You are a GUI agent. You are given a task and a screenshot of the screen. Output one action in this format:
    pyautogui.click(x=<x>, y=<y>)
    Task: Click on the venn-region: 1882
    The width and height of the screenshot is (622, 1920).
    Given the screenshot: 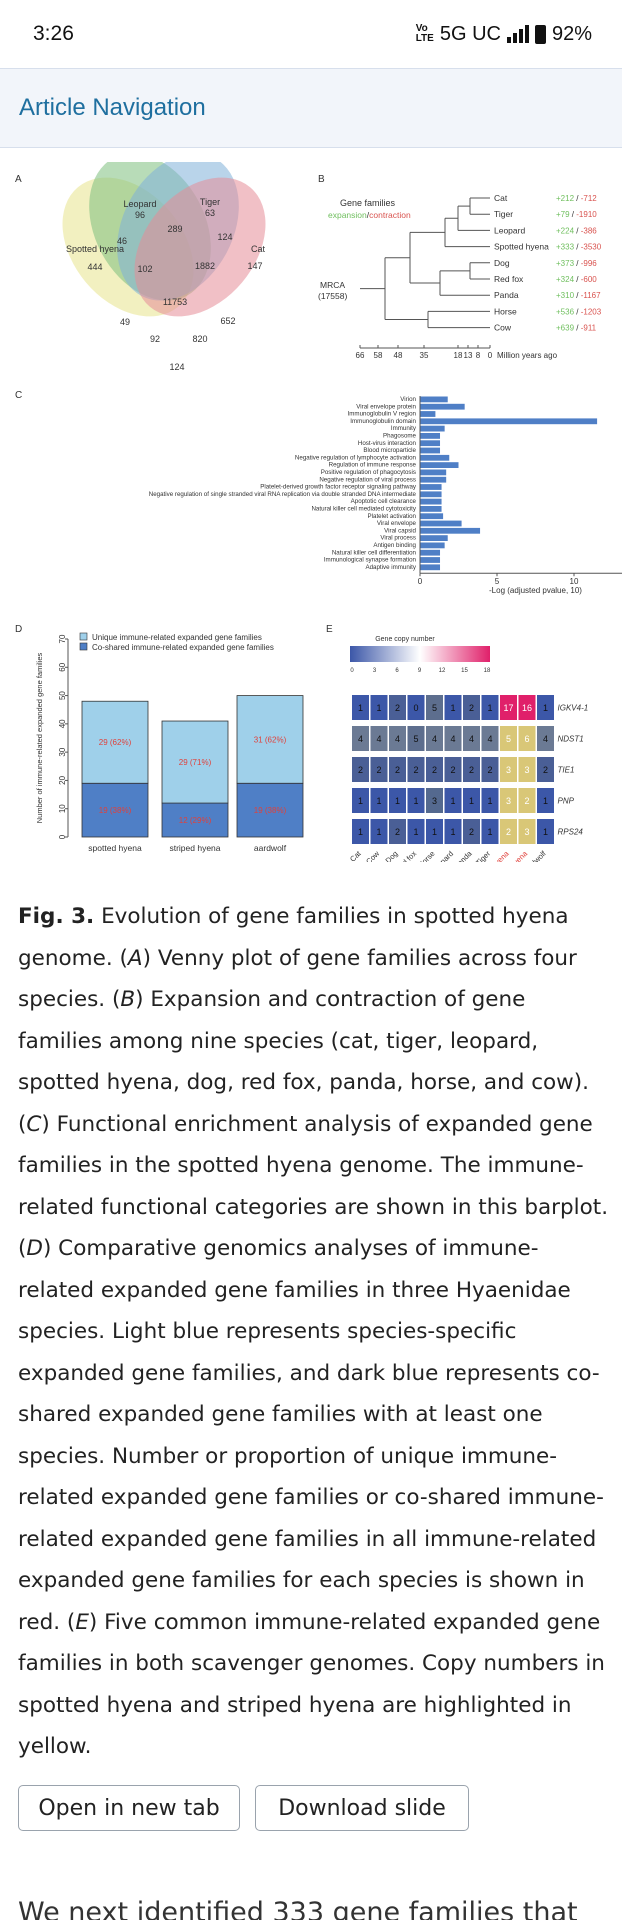 What is the action you would take?
    pyautogui.click(x=205, y=266)
    